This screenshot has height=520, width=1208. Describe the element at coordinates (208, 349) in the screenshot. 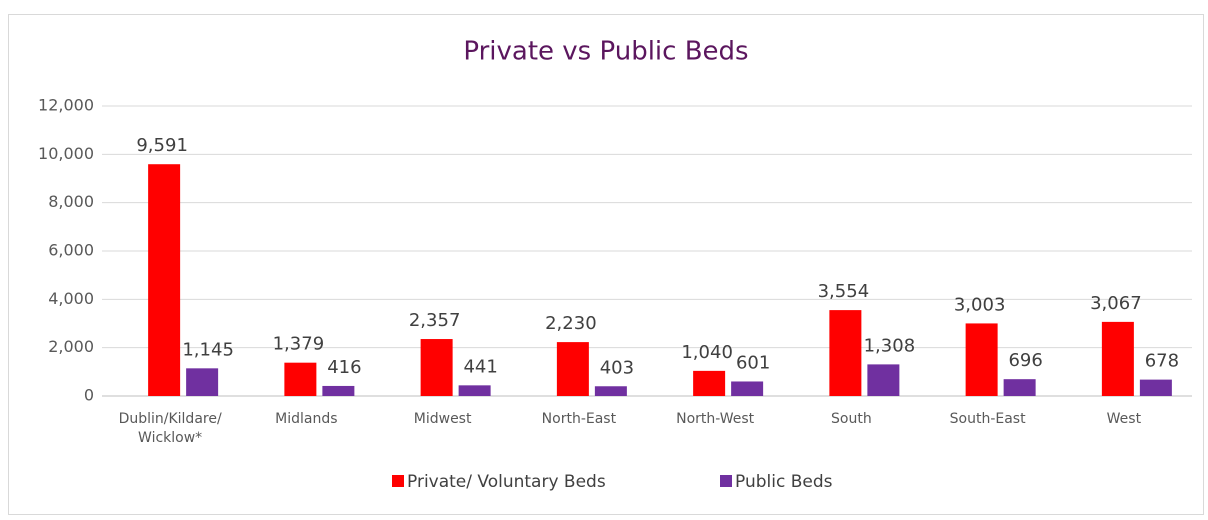

I see `data-label: 1,145` at that location.